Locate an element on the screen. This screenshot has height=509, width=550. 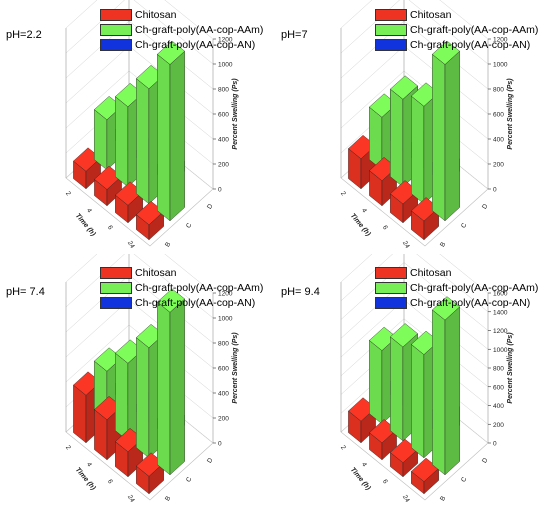
legend-label: Chitosan is located at coordinates (156, 15).